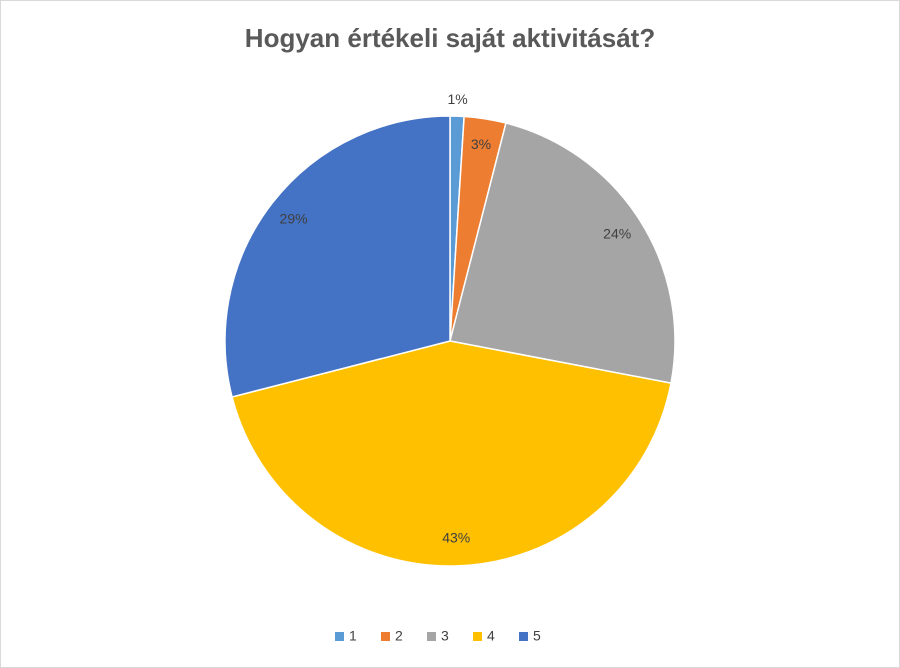  What do you see at coordinates (445, 636) in the screenshot?
I see `legend-label: 3` at bounding box center [445, 636].